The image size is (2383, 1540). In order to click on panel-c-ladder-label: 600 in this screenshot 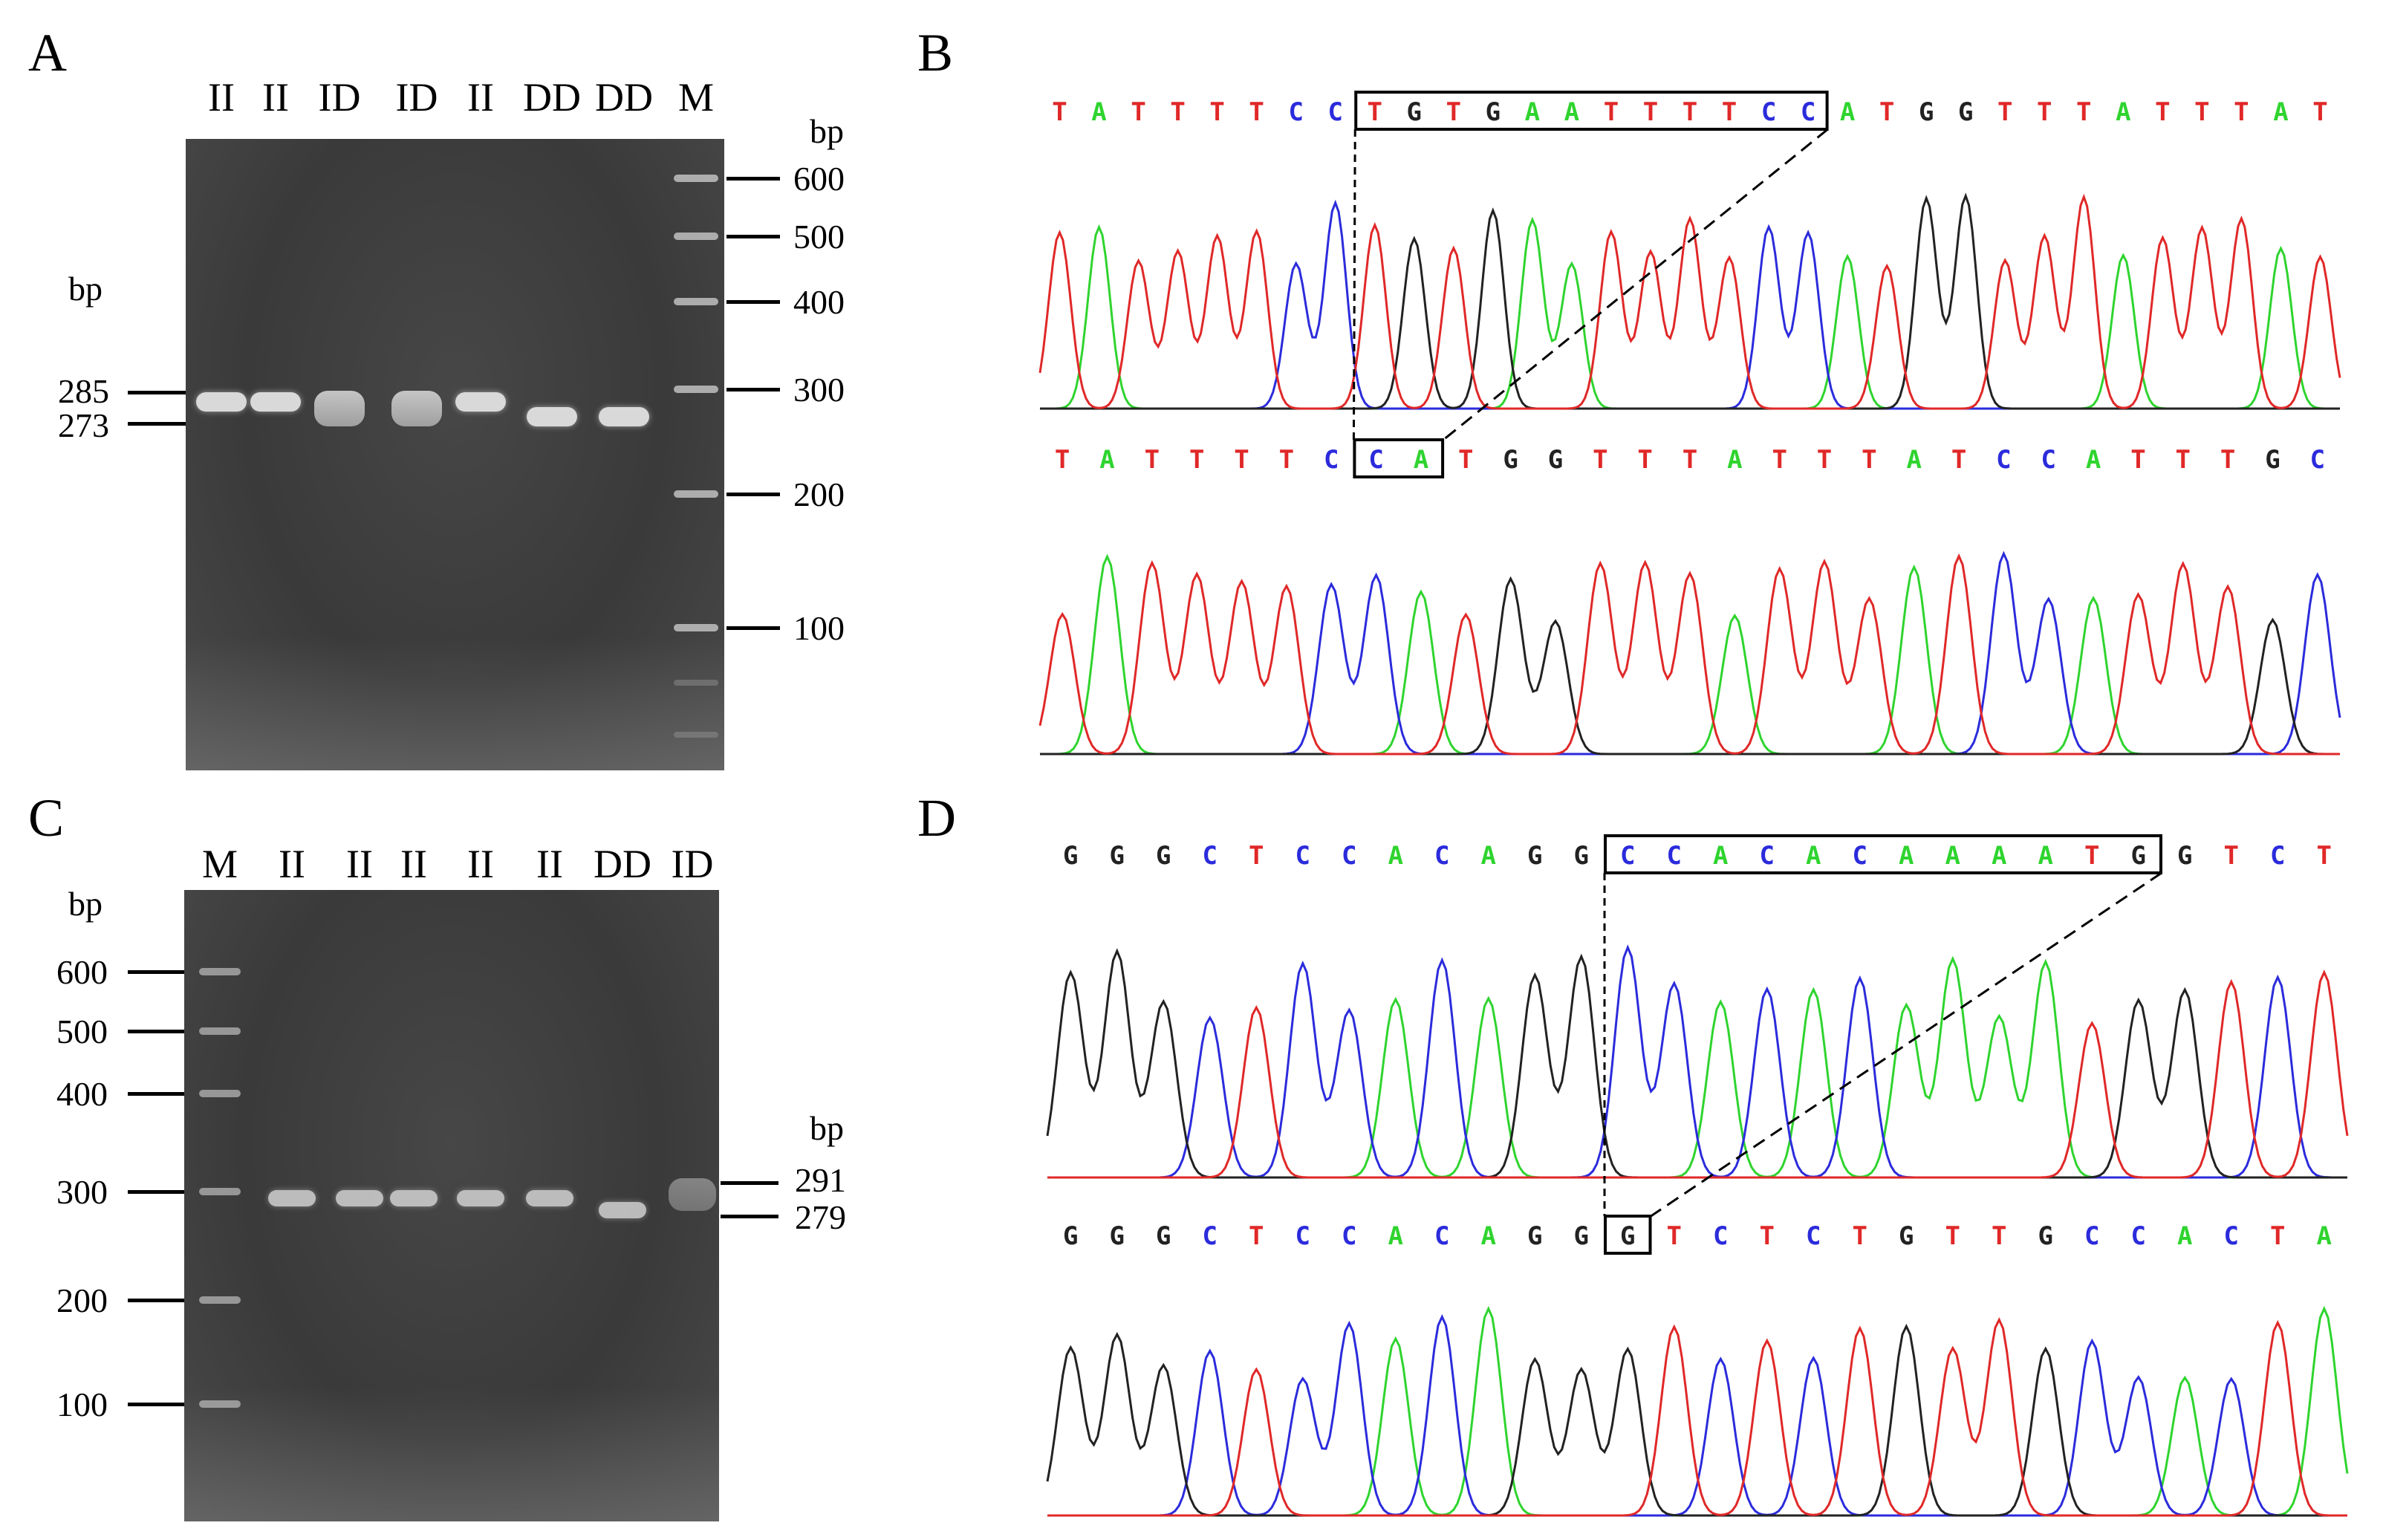, I will do `click(82, 972)`.